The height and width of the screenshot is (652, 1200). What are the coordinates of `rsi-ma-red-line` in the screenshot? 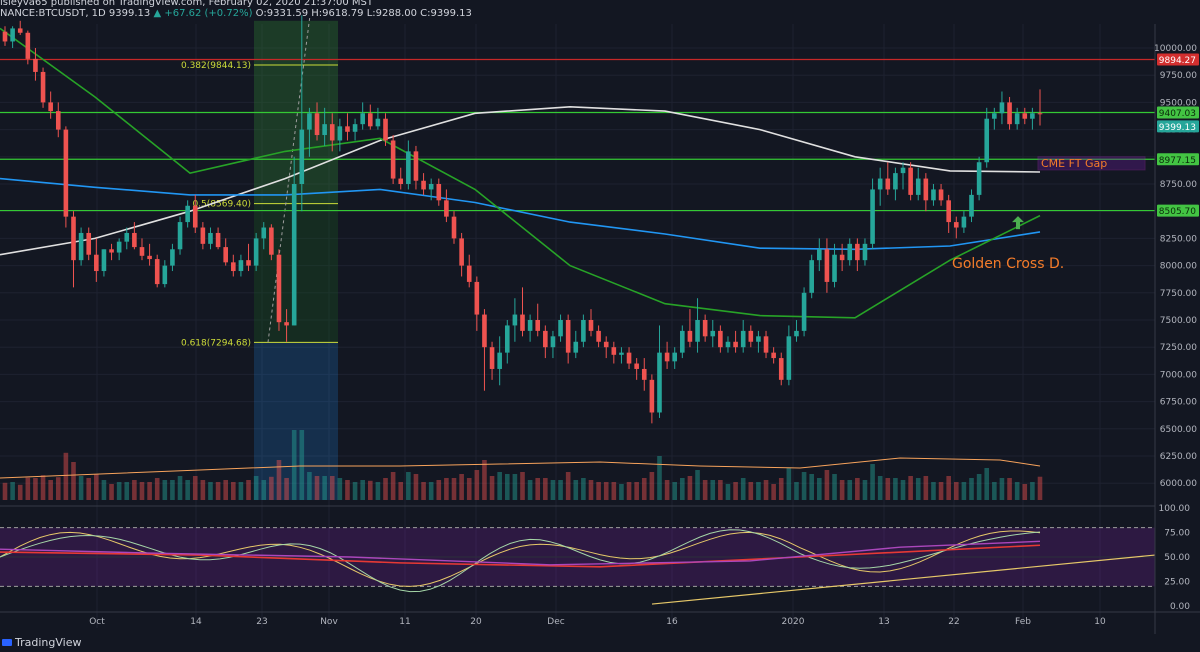 It's located at (520, 556).